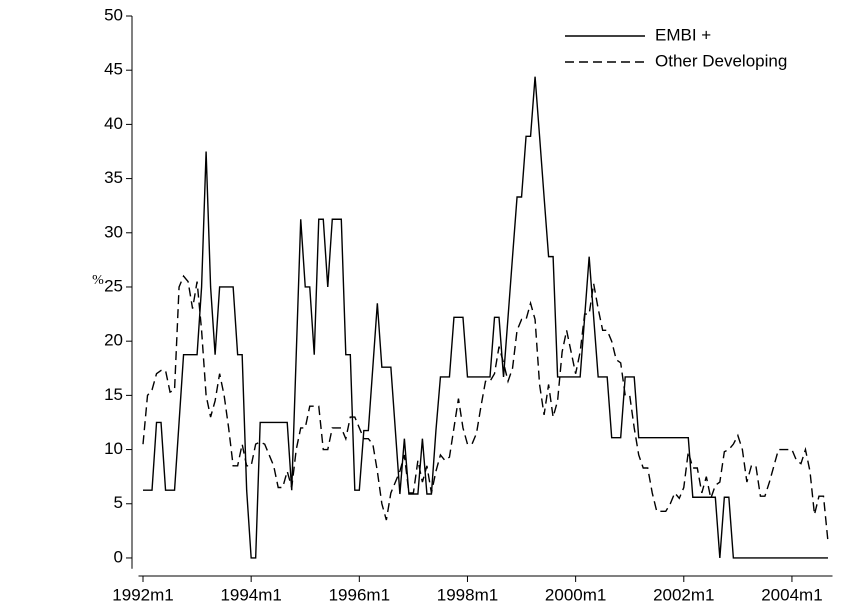  What do you see at coordinates (113, 177) in the screenshot?
I see `y-tick-label: 35` at bounding box center [113, 177].